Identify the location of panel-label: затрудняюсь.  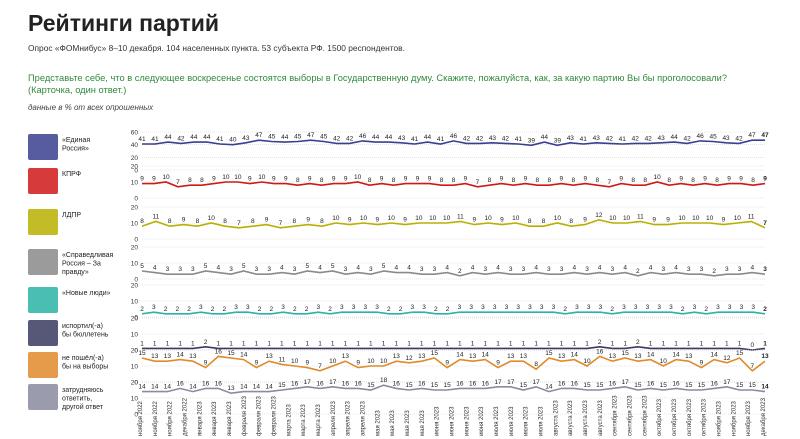
(83, 390).